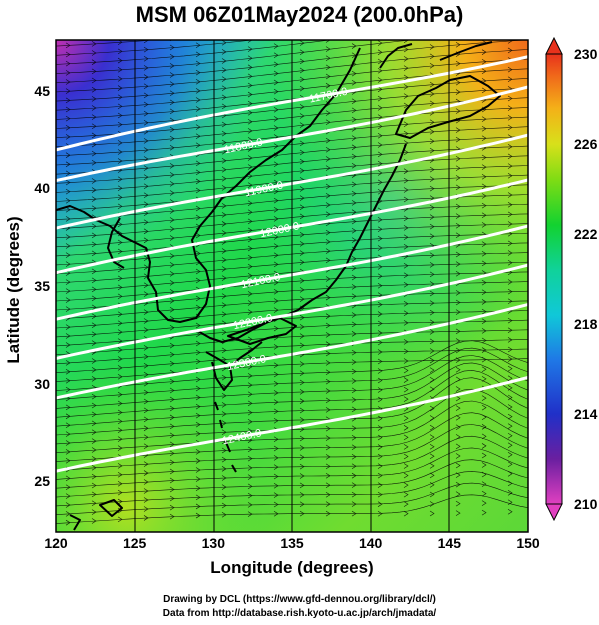  Describe the element at coordinates (13, 290) in the screenshot. I see `y-axis-label: Latitude (degrees)` at that location.